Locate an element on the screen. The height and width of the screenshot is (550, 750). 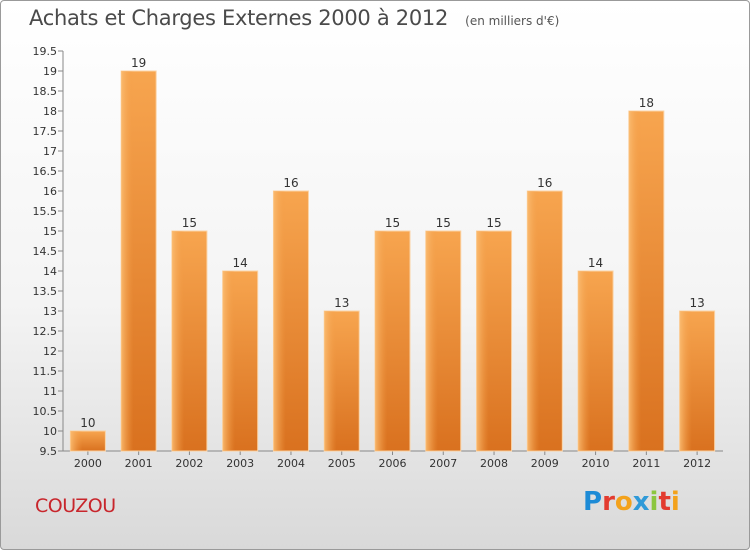
chart-title: Achats et Charges Externes 2000 à 2012 is located at coordinates (239, 18).